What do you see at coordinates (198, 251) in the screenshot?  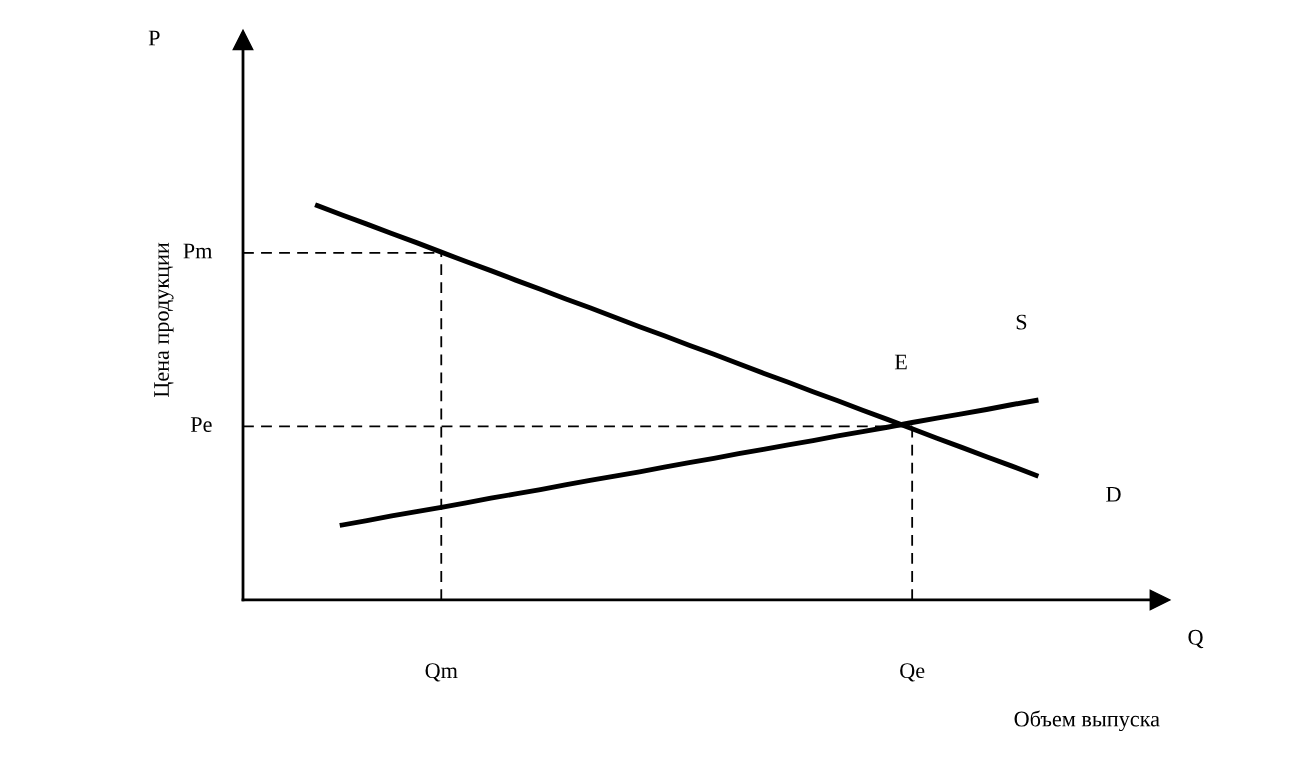 I see `ref-line-label: Pm` at bounding box center [198, 251].